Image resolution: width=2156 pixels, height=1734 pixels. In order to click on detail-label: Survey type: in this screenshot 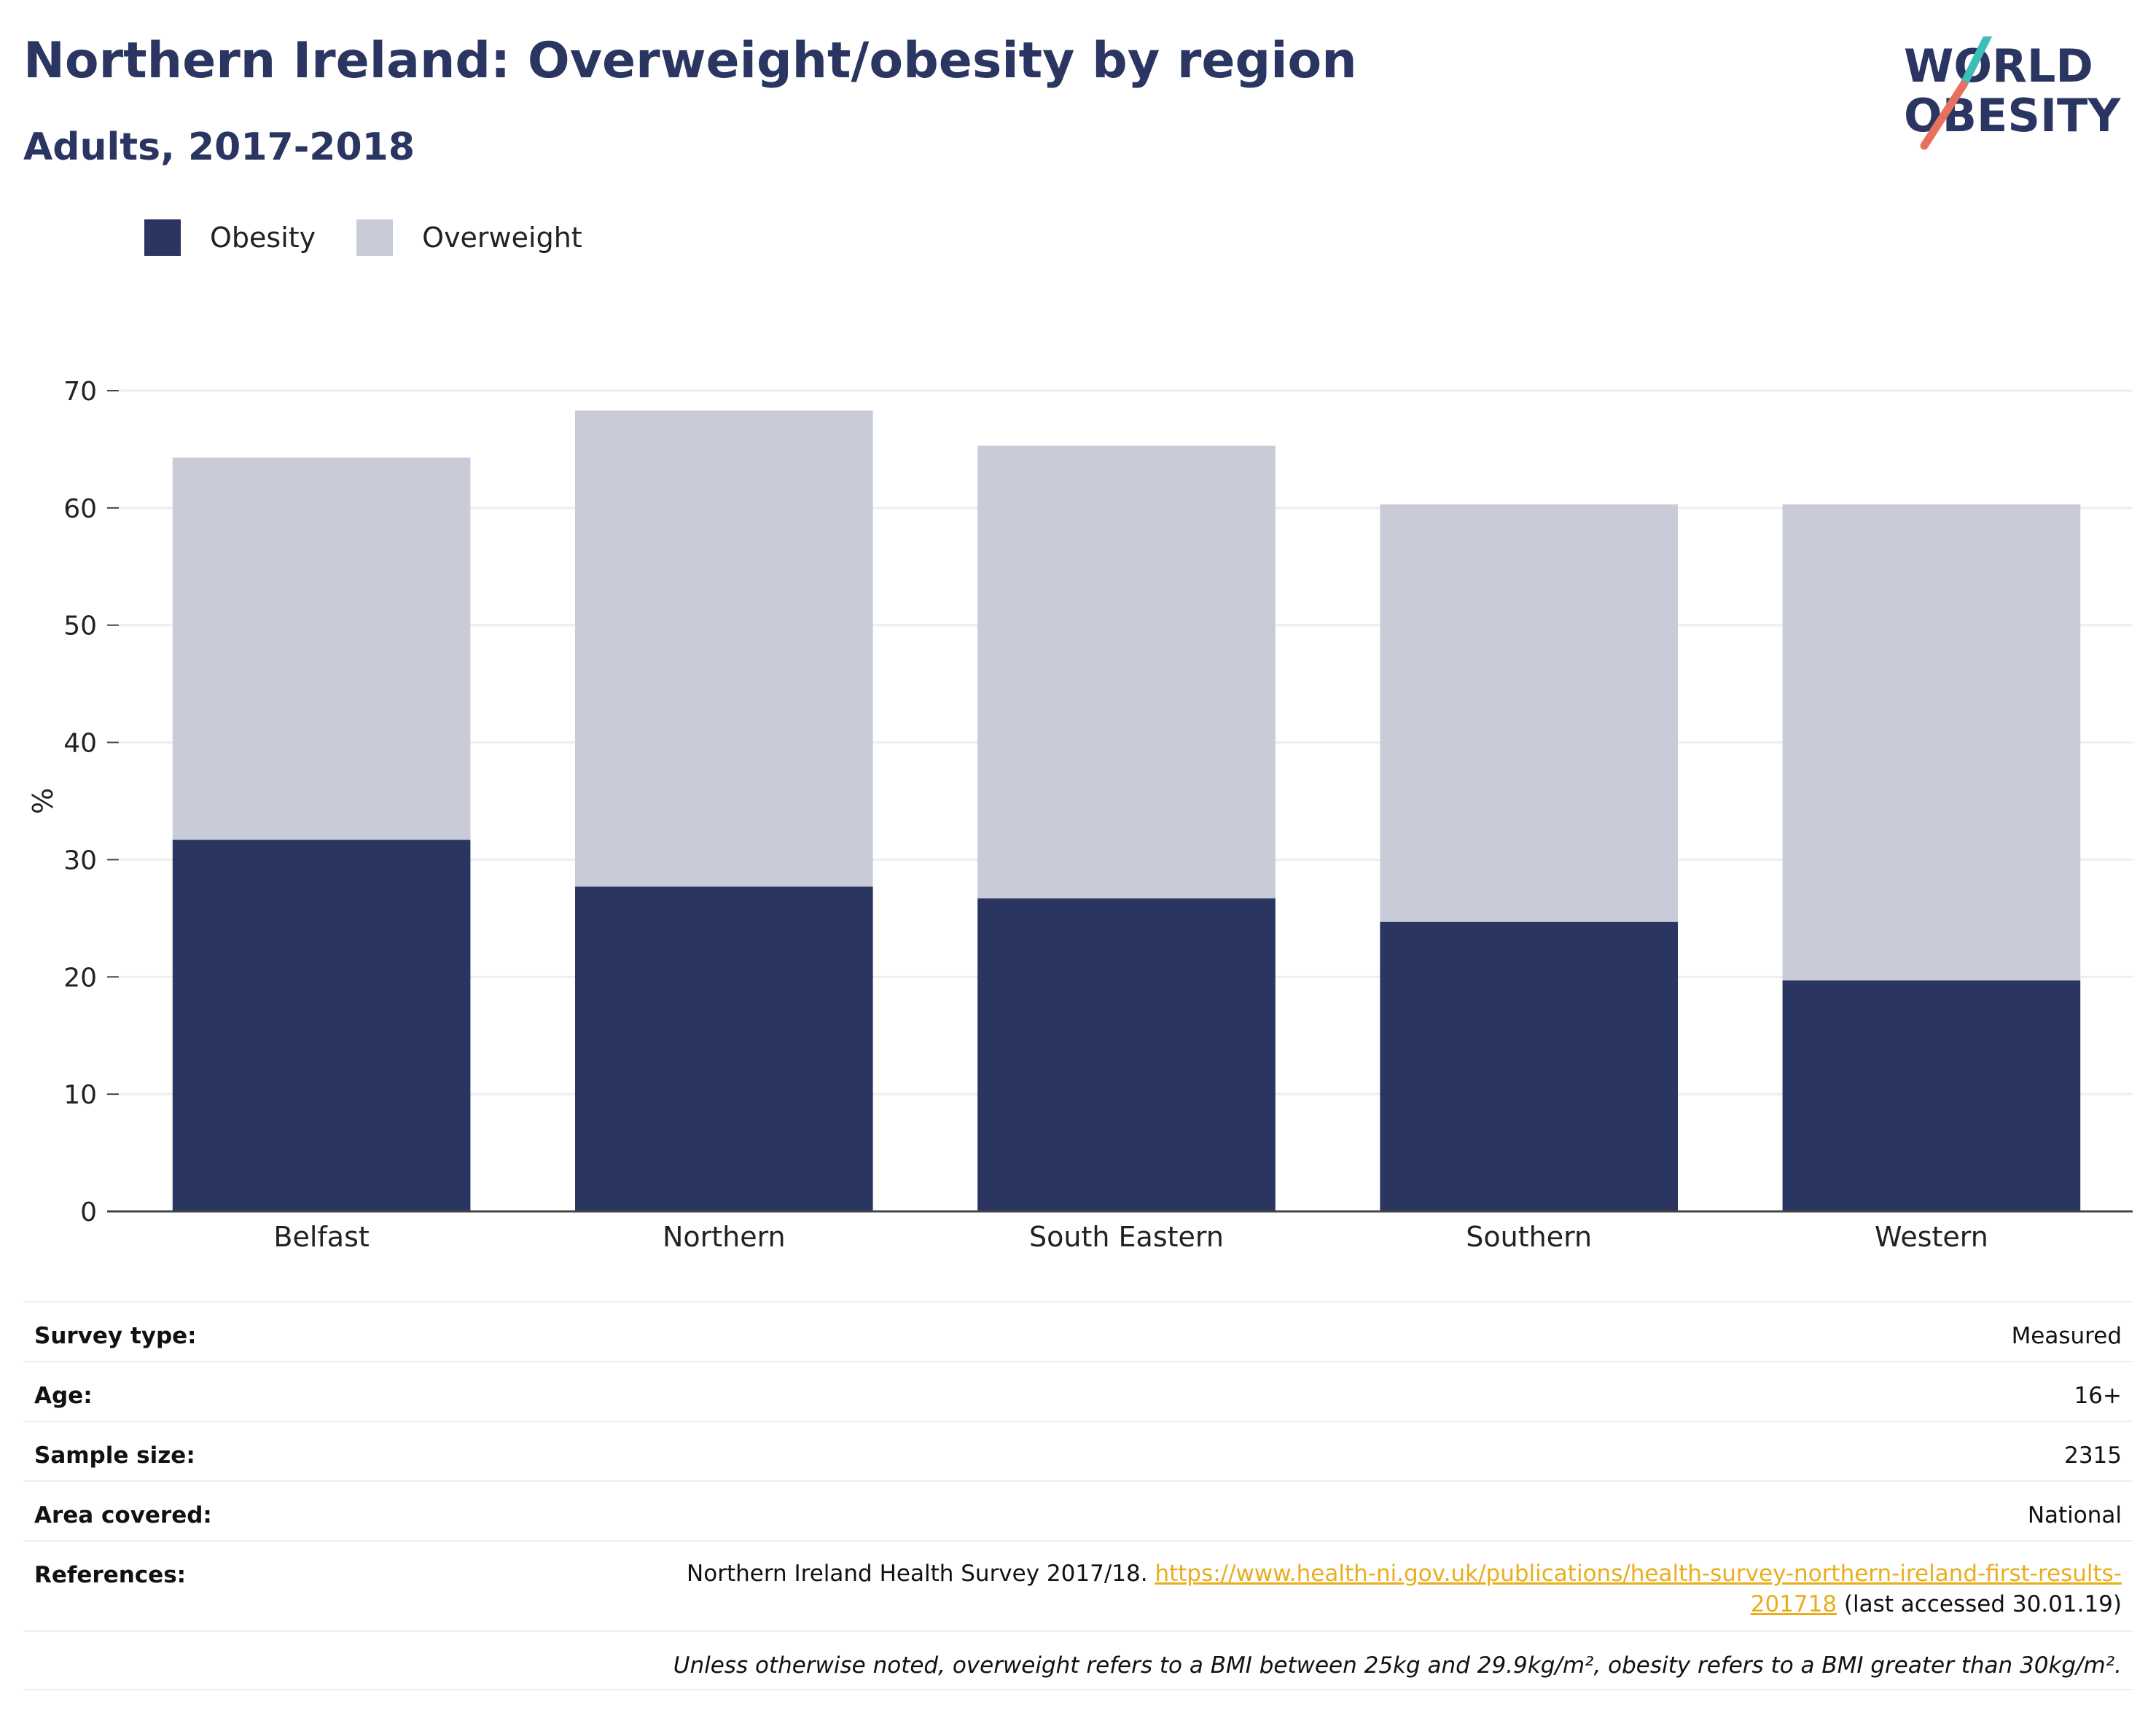, I will do `click(116, 1336)`.